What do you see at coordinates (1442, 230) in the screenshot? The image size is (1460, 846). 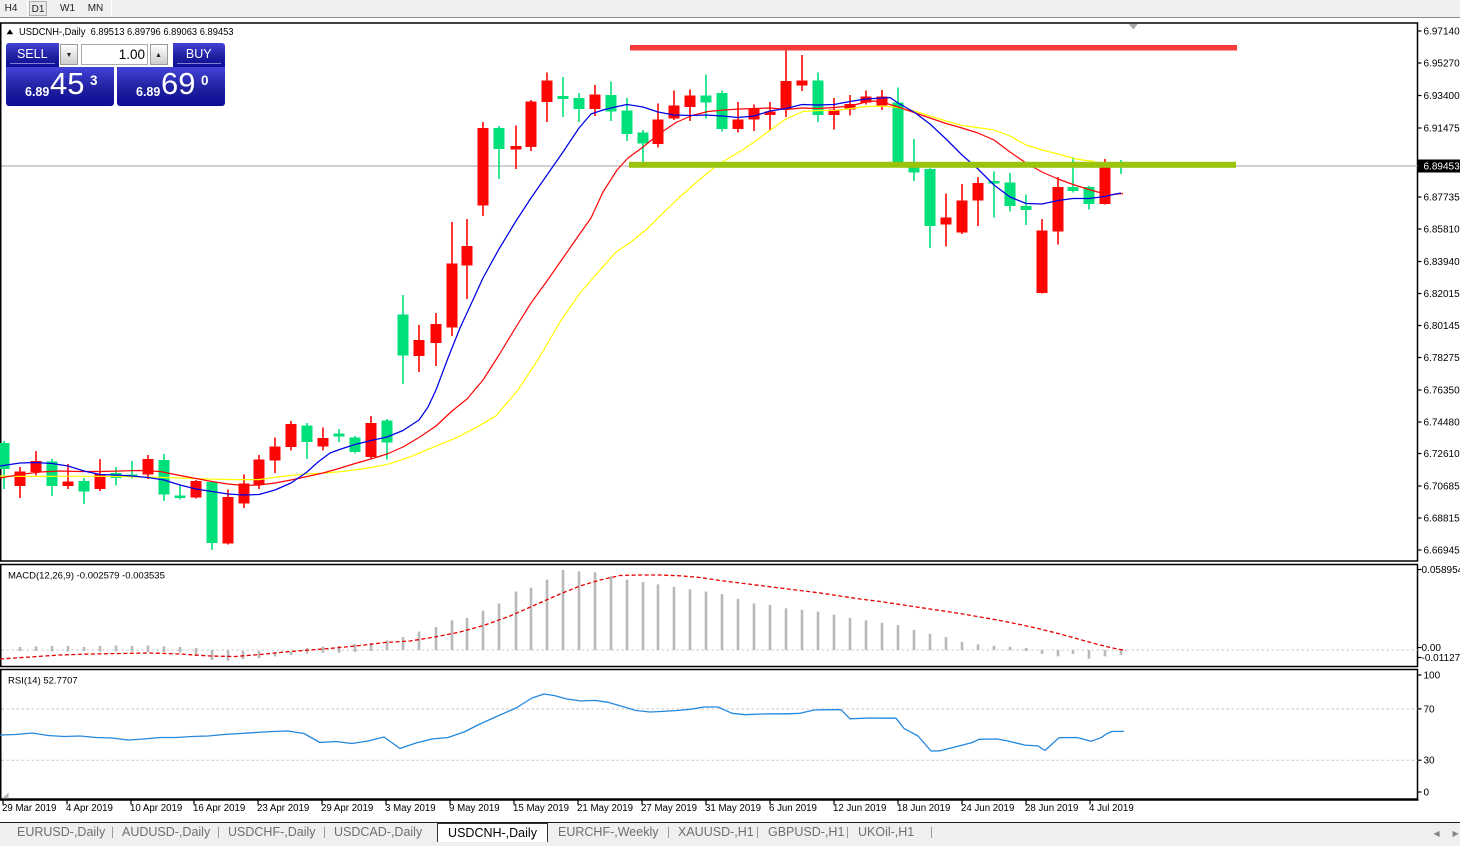 I see `svg-text: 6.85810` at bounding box center [1442, 230].